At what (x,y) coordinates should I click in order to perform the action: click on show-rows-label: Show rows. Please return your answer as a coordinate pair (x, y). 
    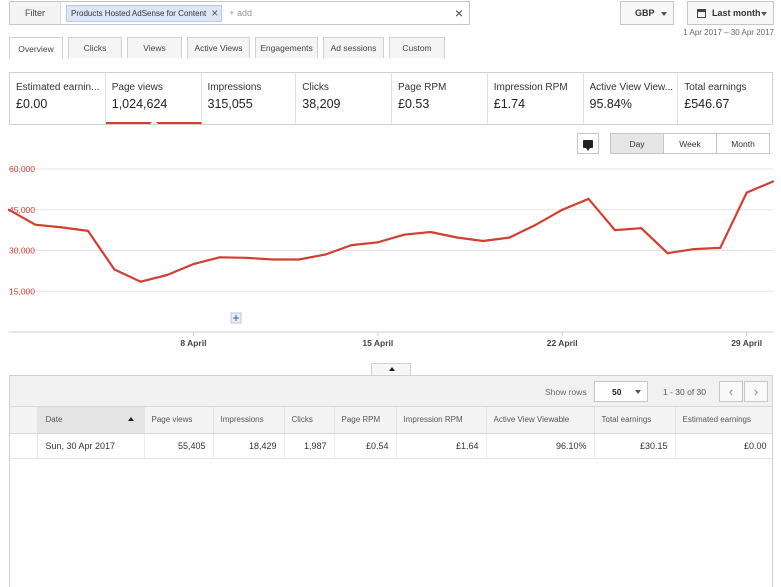
    Looking at the image, I should click on (566, 392).